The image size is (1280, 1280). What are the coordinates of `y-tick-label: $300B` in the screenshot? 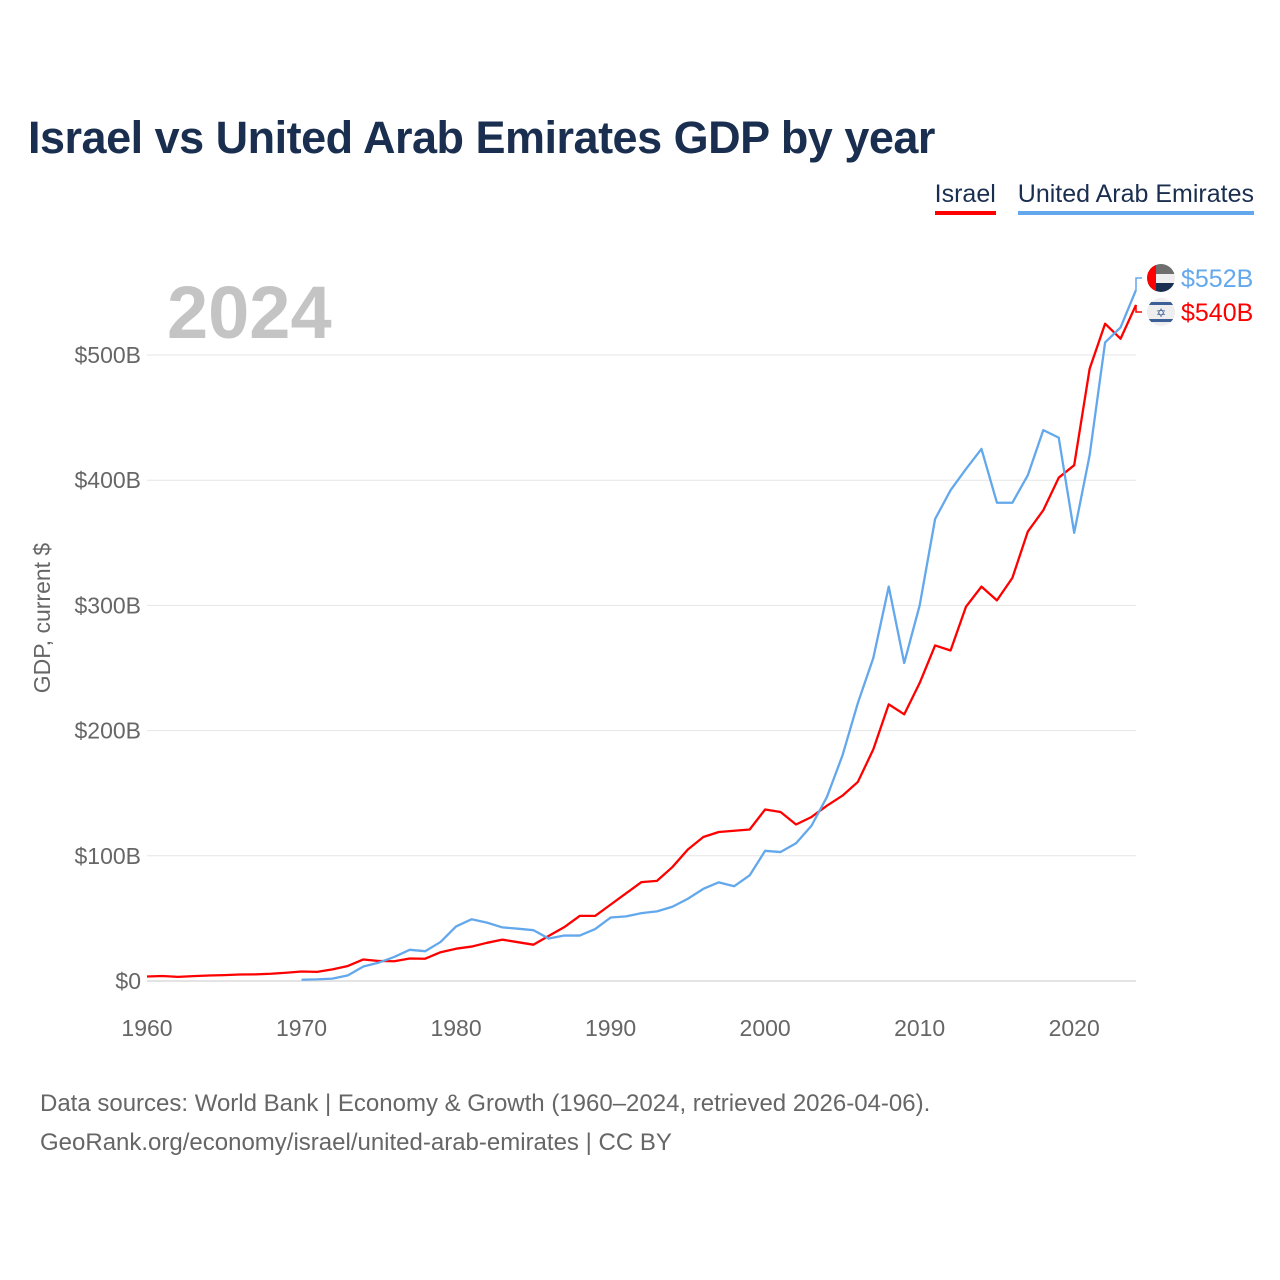 It's located at (107, 605).